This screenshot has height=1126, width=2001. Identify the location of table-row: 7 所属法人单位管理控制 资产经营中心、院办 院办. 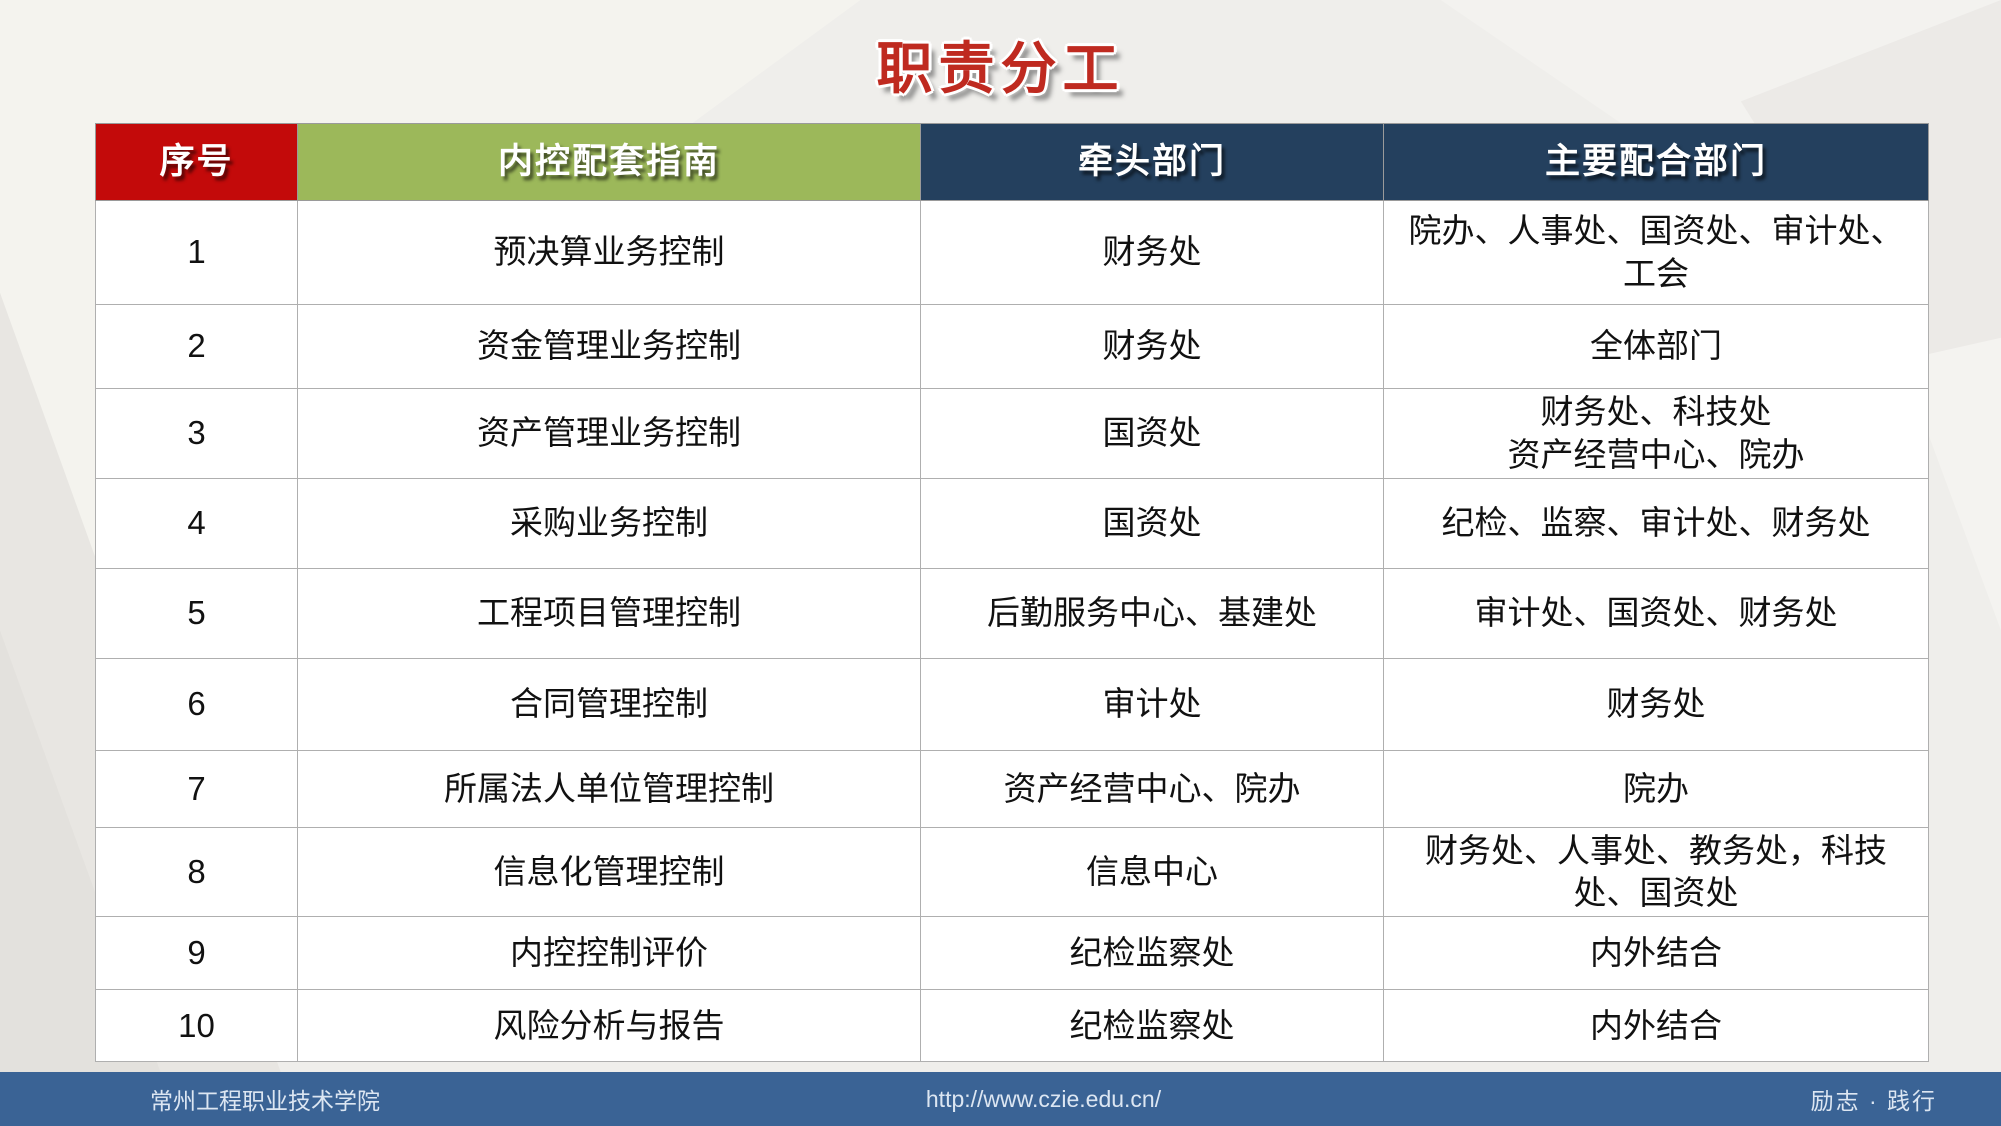
(1012, 789).